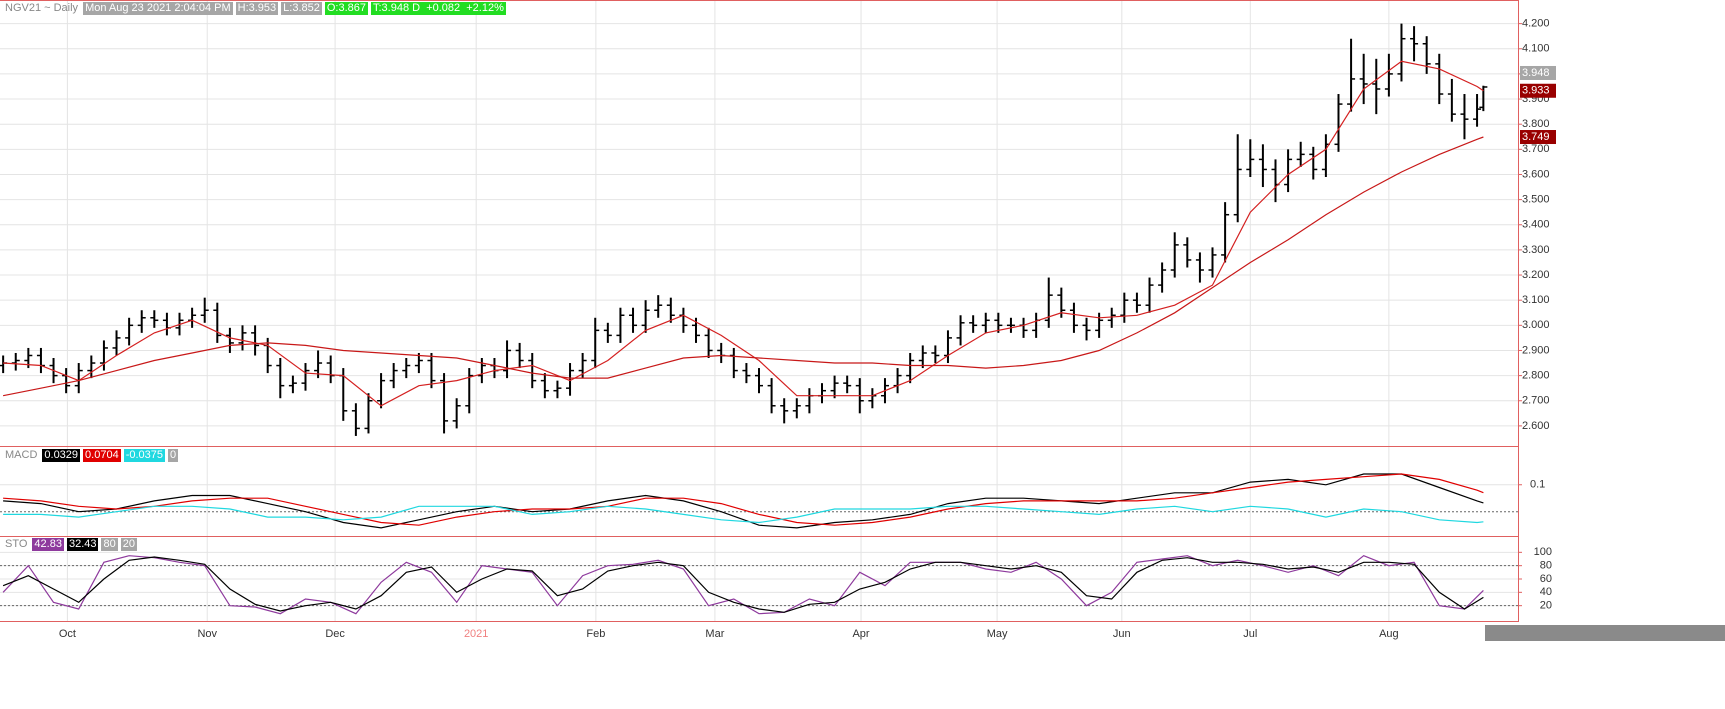 This screenshot has width=1725, height=709. I want to click on legend-value: 20, so click(128, 544).